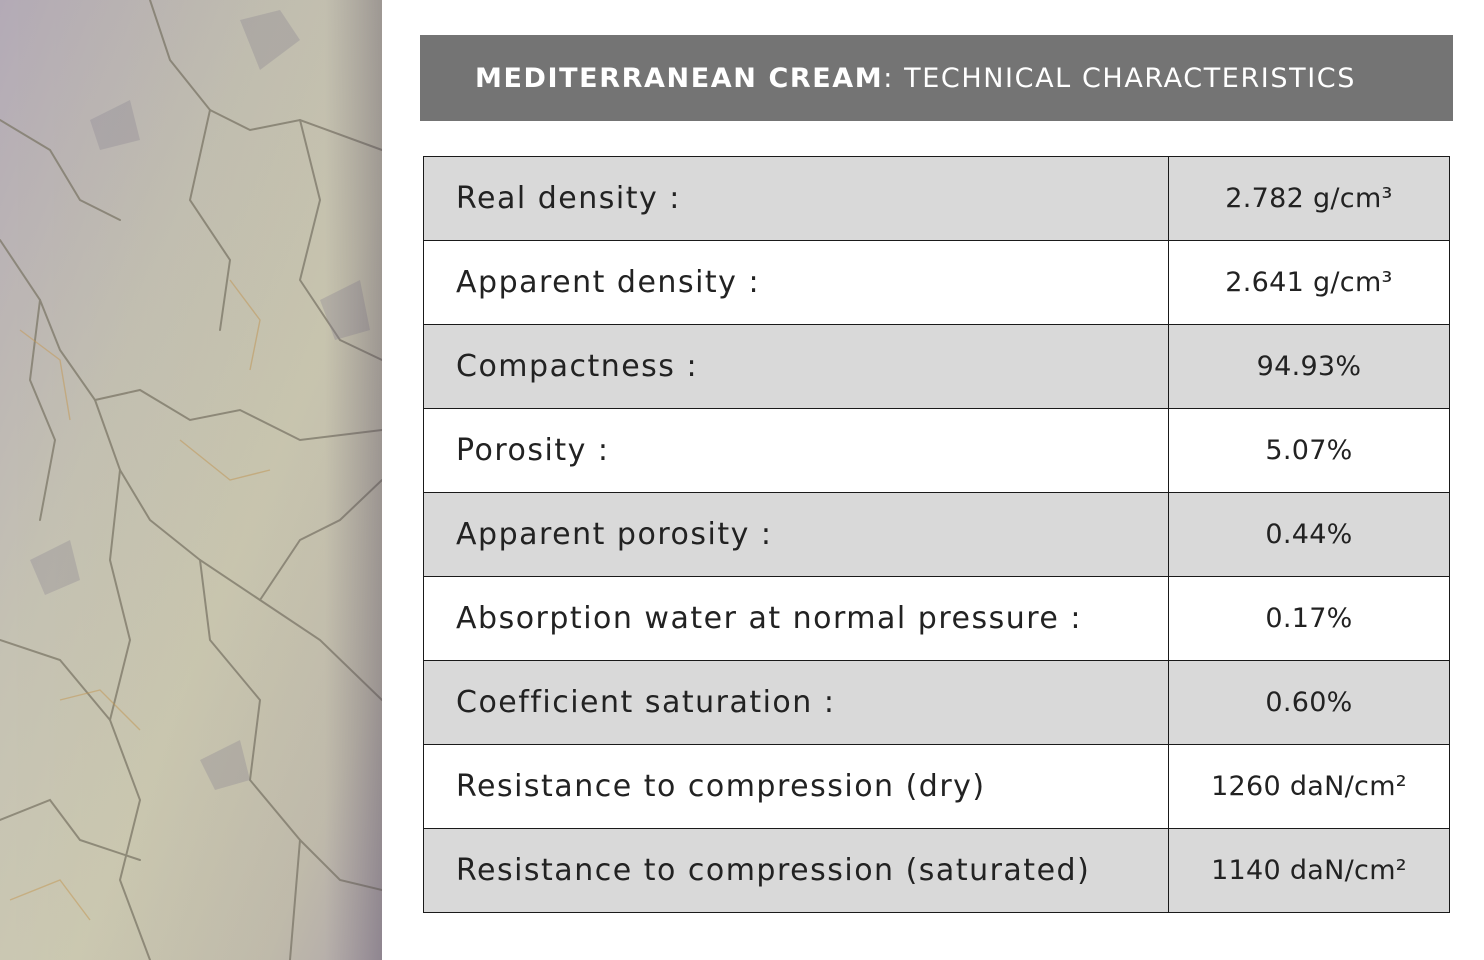 This screenshot has width=1484, height=960. What do you see at coordinates (1309, 870) in the screenshot?
I see `property-value: 1140 daN/cm²` at bounding box center [1309, 870].